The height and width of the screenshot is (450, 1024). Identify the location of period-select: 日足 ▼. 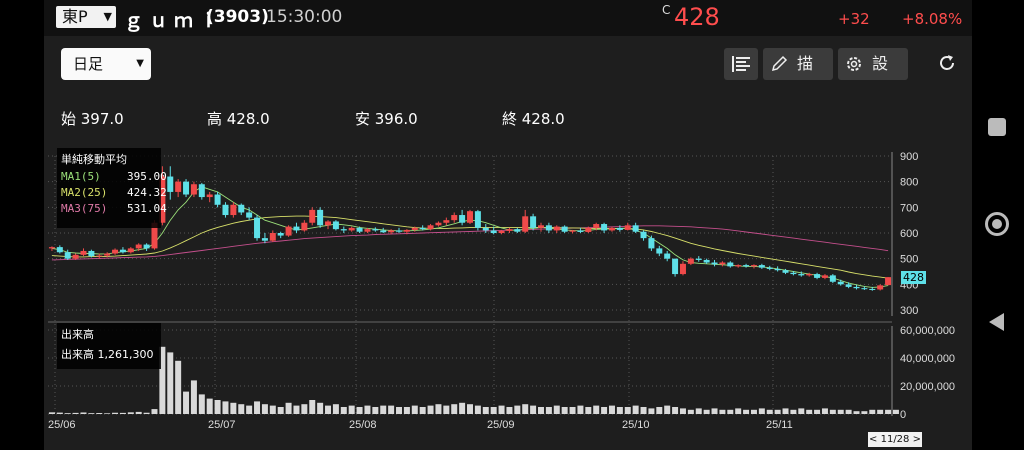
(106, 64).